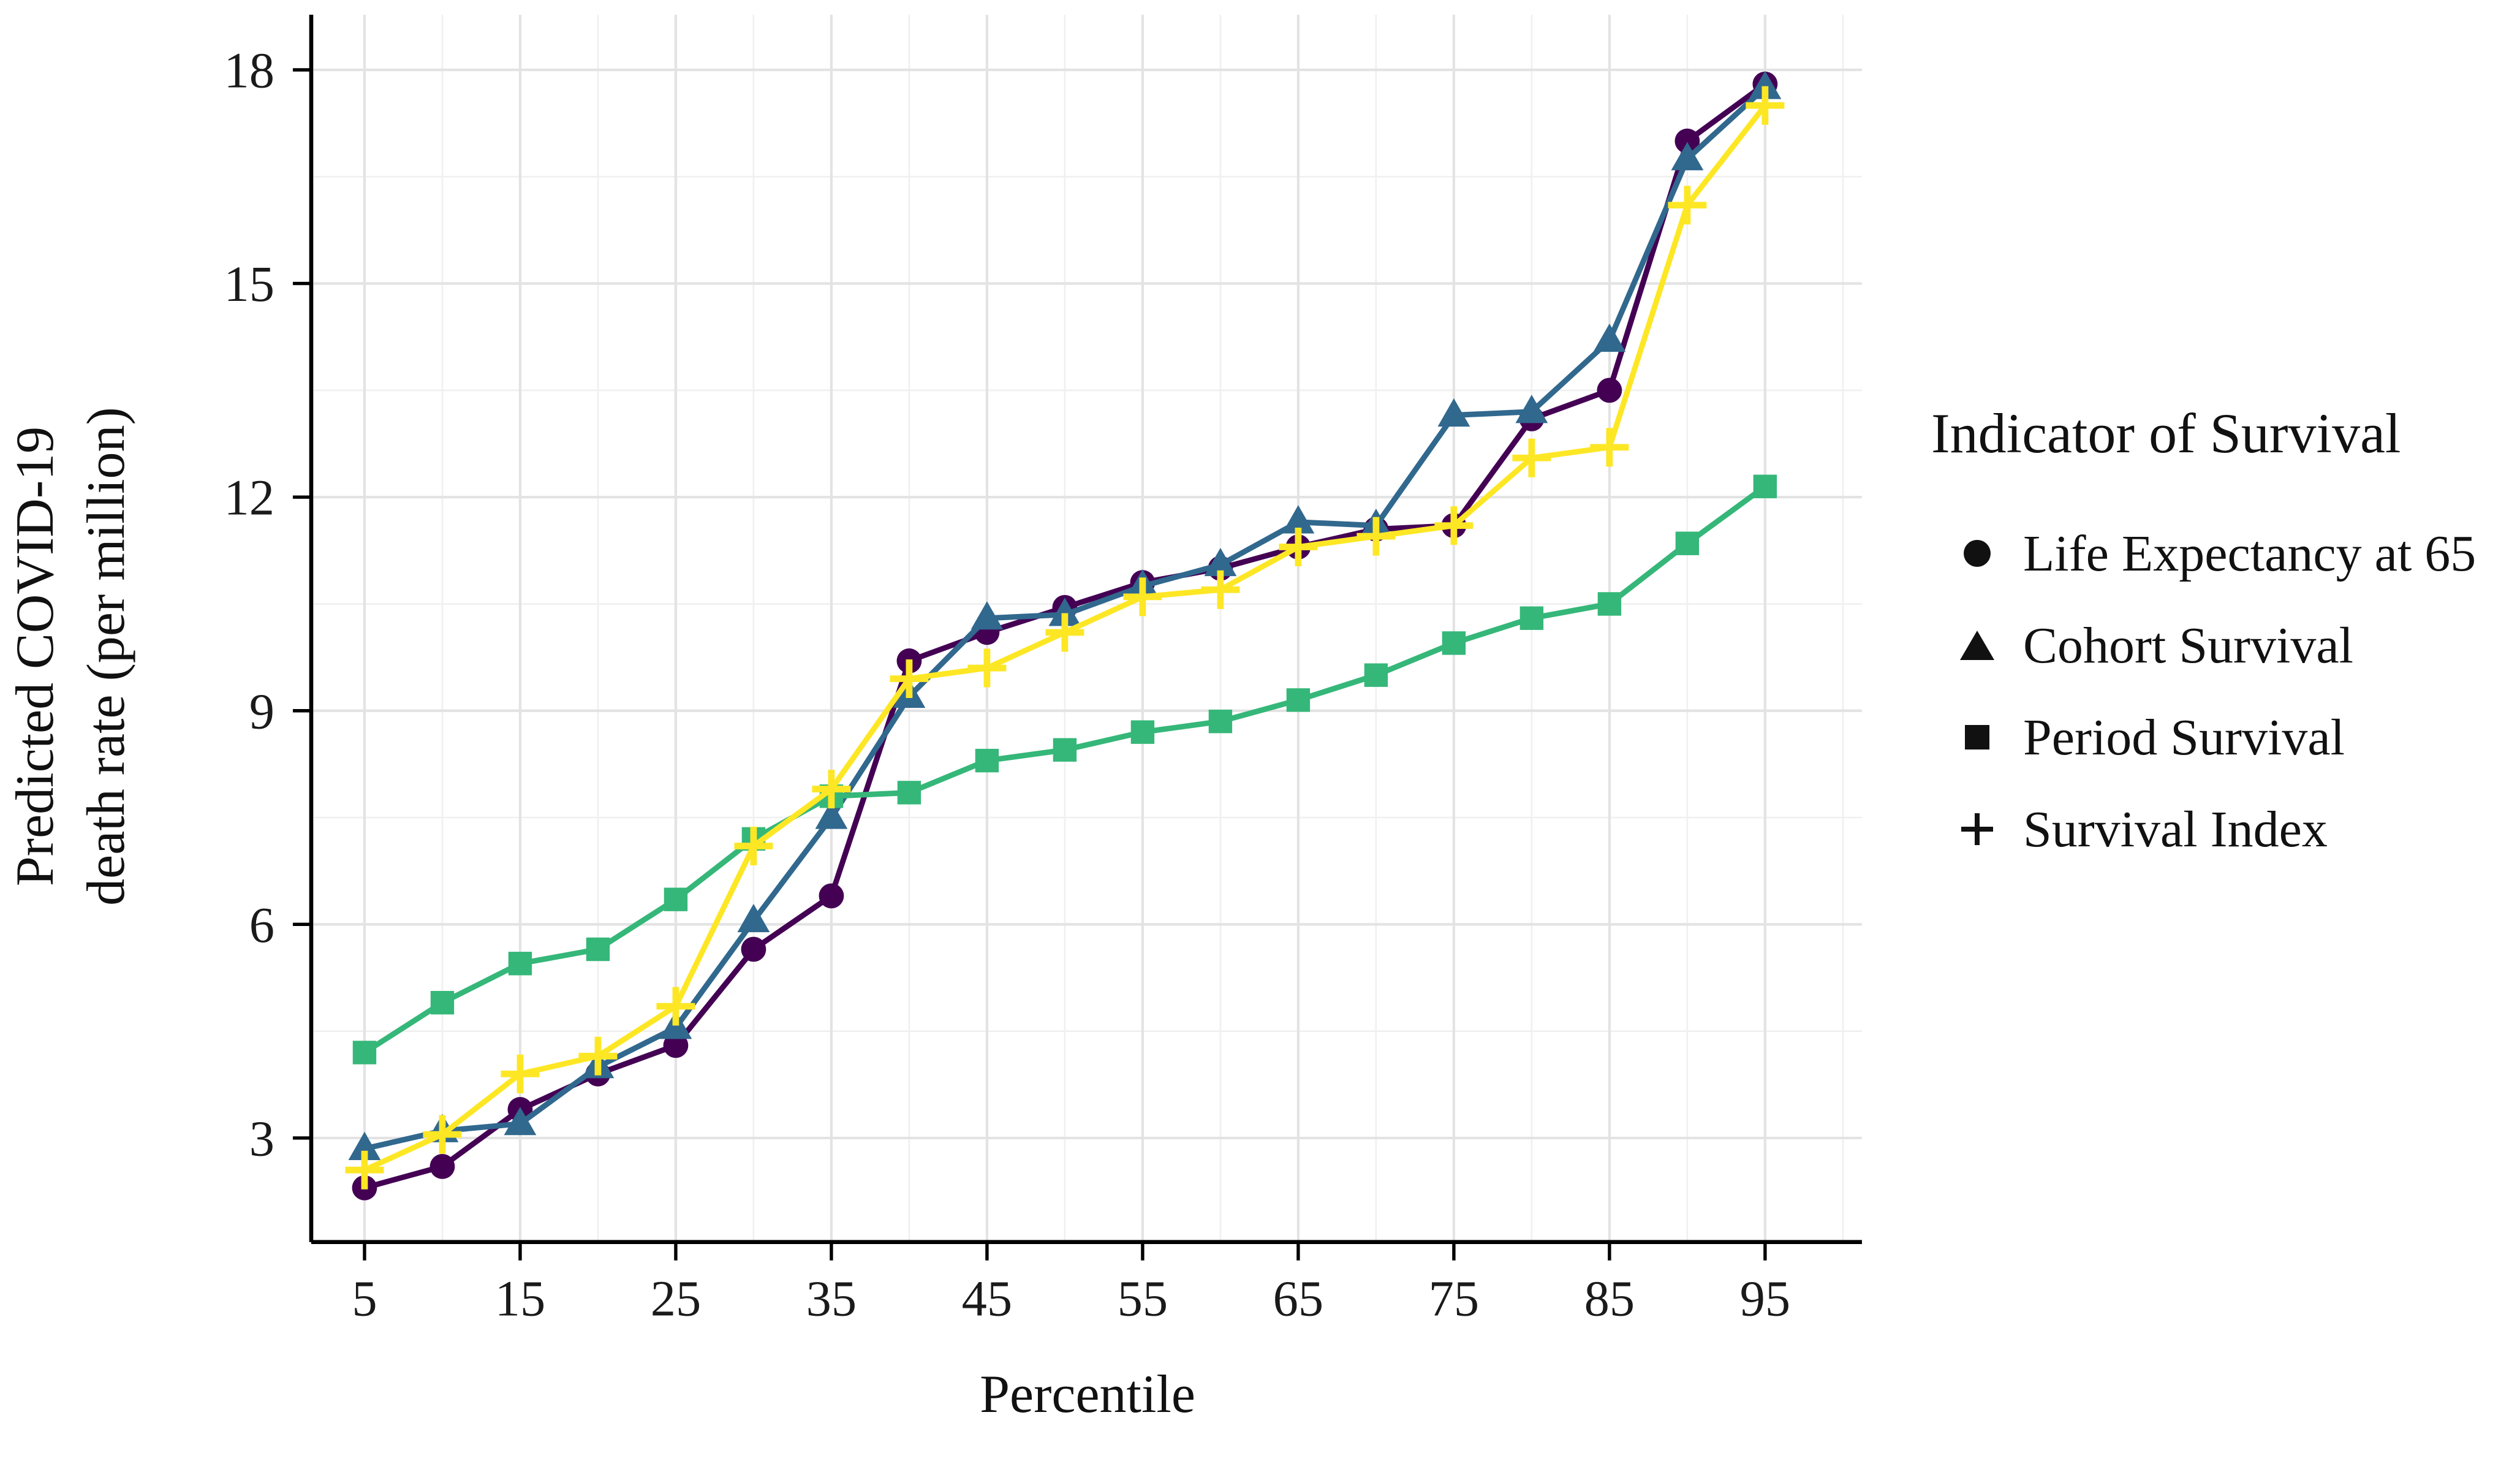  I want to click on triangle-marker-icon, so click(1977, 645).